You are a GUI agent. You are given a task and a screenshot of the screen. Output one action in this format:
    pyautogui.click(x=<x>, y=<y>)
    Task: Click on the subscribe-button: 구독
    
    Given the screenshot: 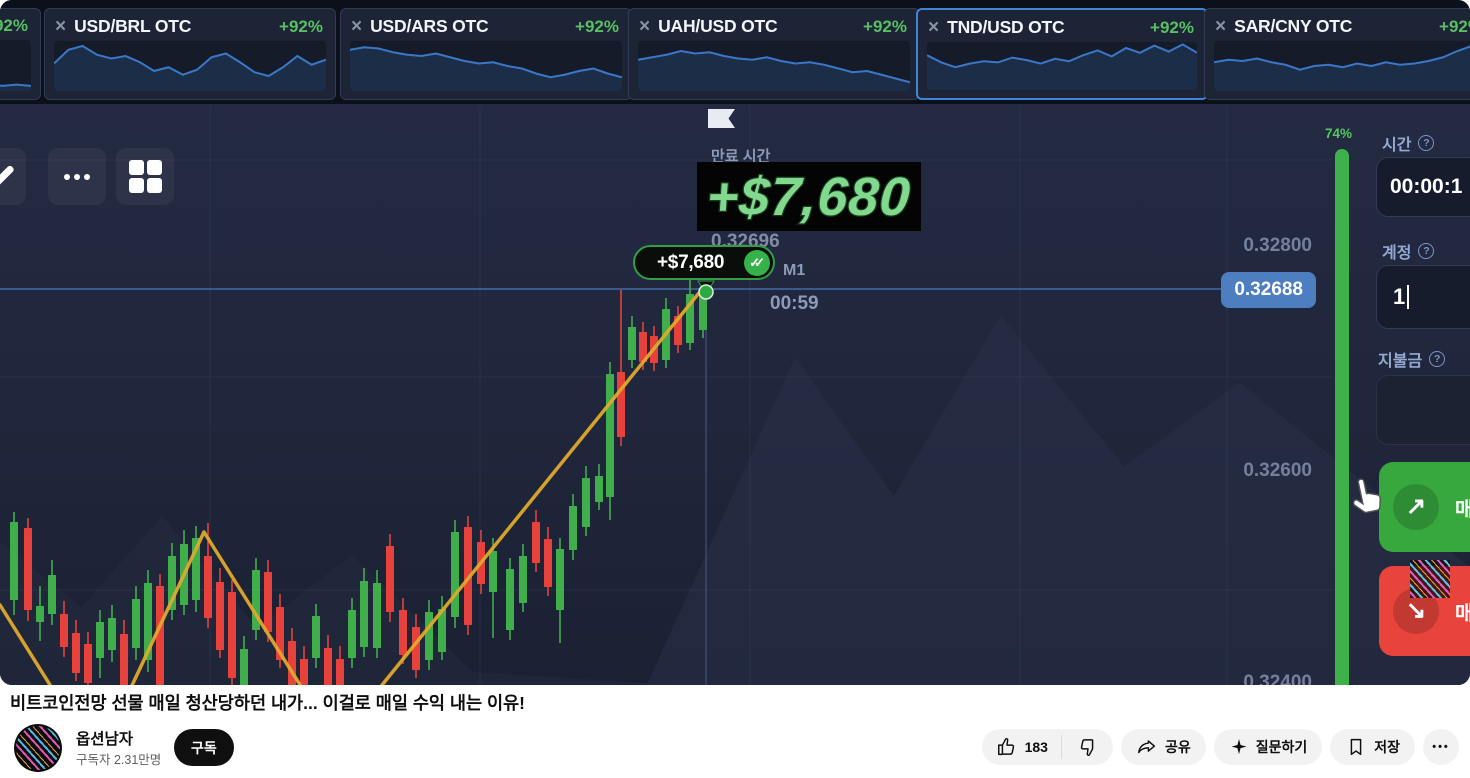 What is the action you would take?
    pyautogui.click(x=204, y=747)
    